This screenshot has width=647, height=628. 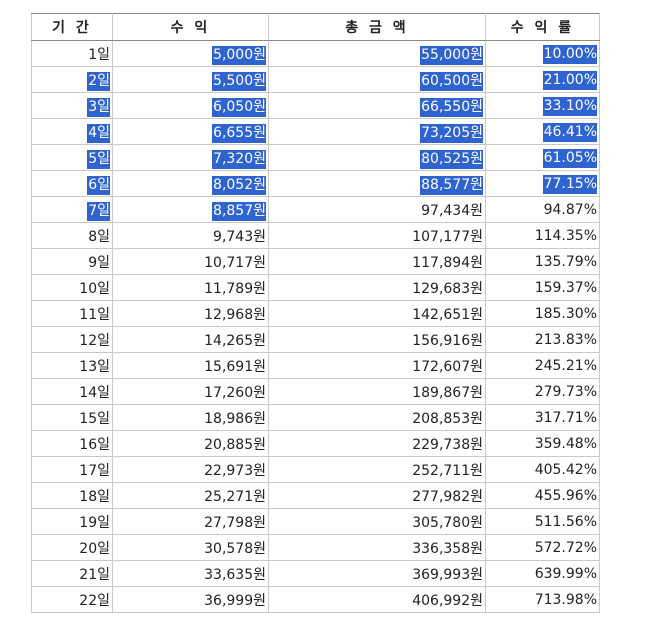 What do you see at coordinates (542, 183) in the screenshot?
I see `cell-rate: 77.15%` at bounding box center [542, 183].